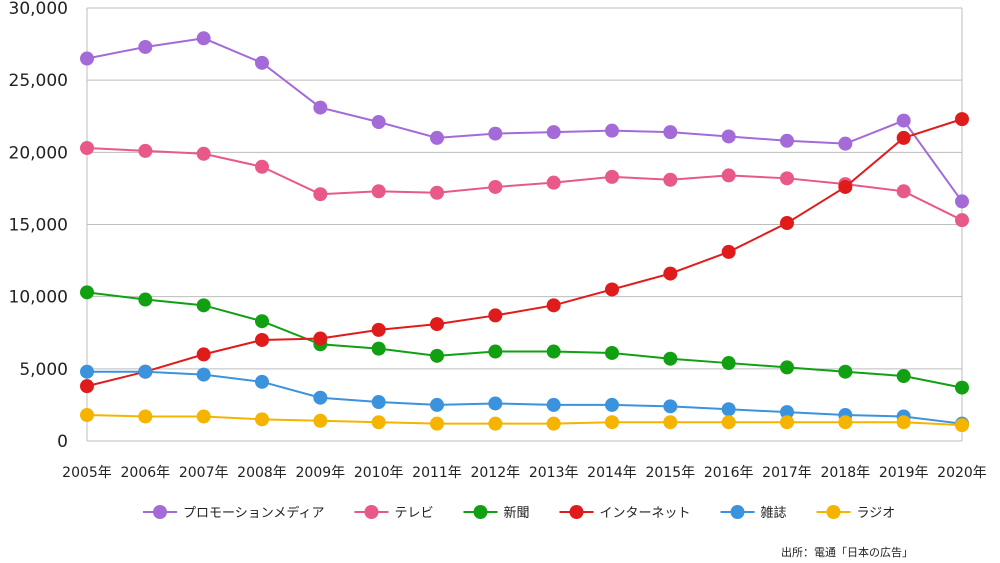 This screenshot has width=1000, height=563. I want to click on y-tick-label: 15,000, so click(38, 226).